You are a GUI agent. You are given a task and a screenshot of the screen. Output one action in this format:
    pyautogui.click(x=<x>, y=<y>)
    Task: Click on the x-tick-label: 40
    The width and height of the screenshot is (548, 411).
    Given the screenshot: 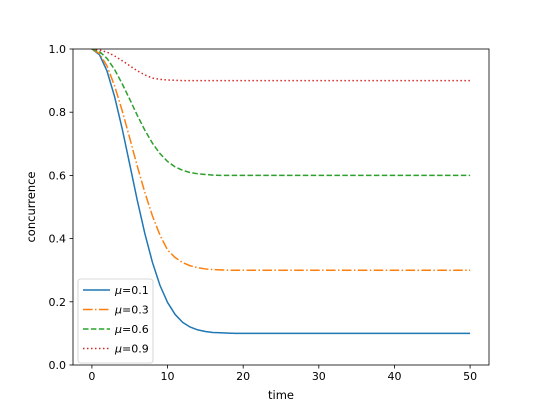 What is the action you would take?
    pyautogui.click(x=394, y=376)
    